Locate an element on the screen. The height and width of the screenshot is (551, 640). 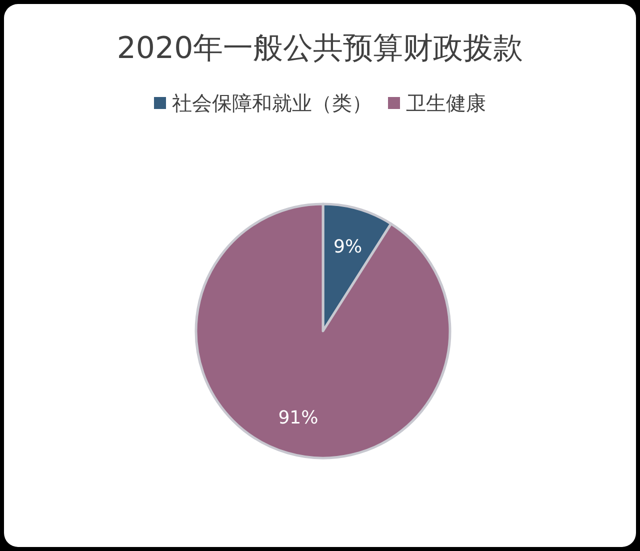
data-label: 91% is located at coordinates (298, 417).